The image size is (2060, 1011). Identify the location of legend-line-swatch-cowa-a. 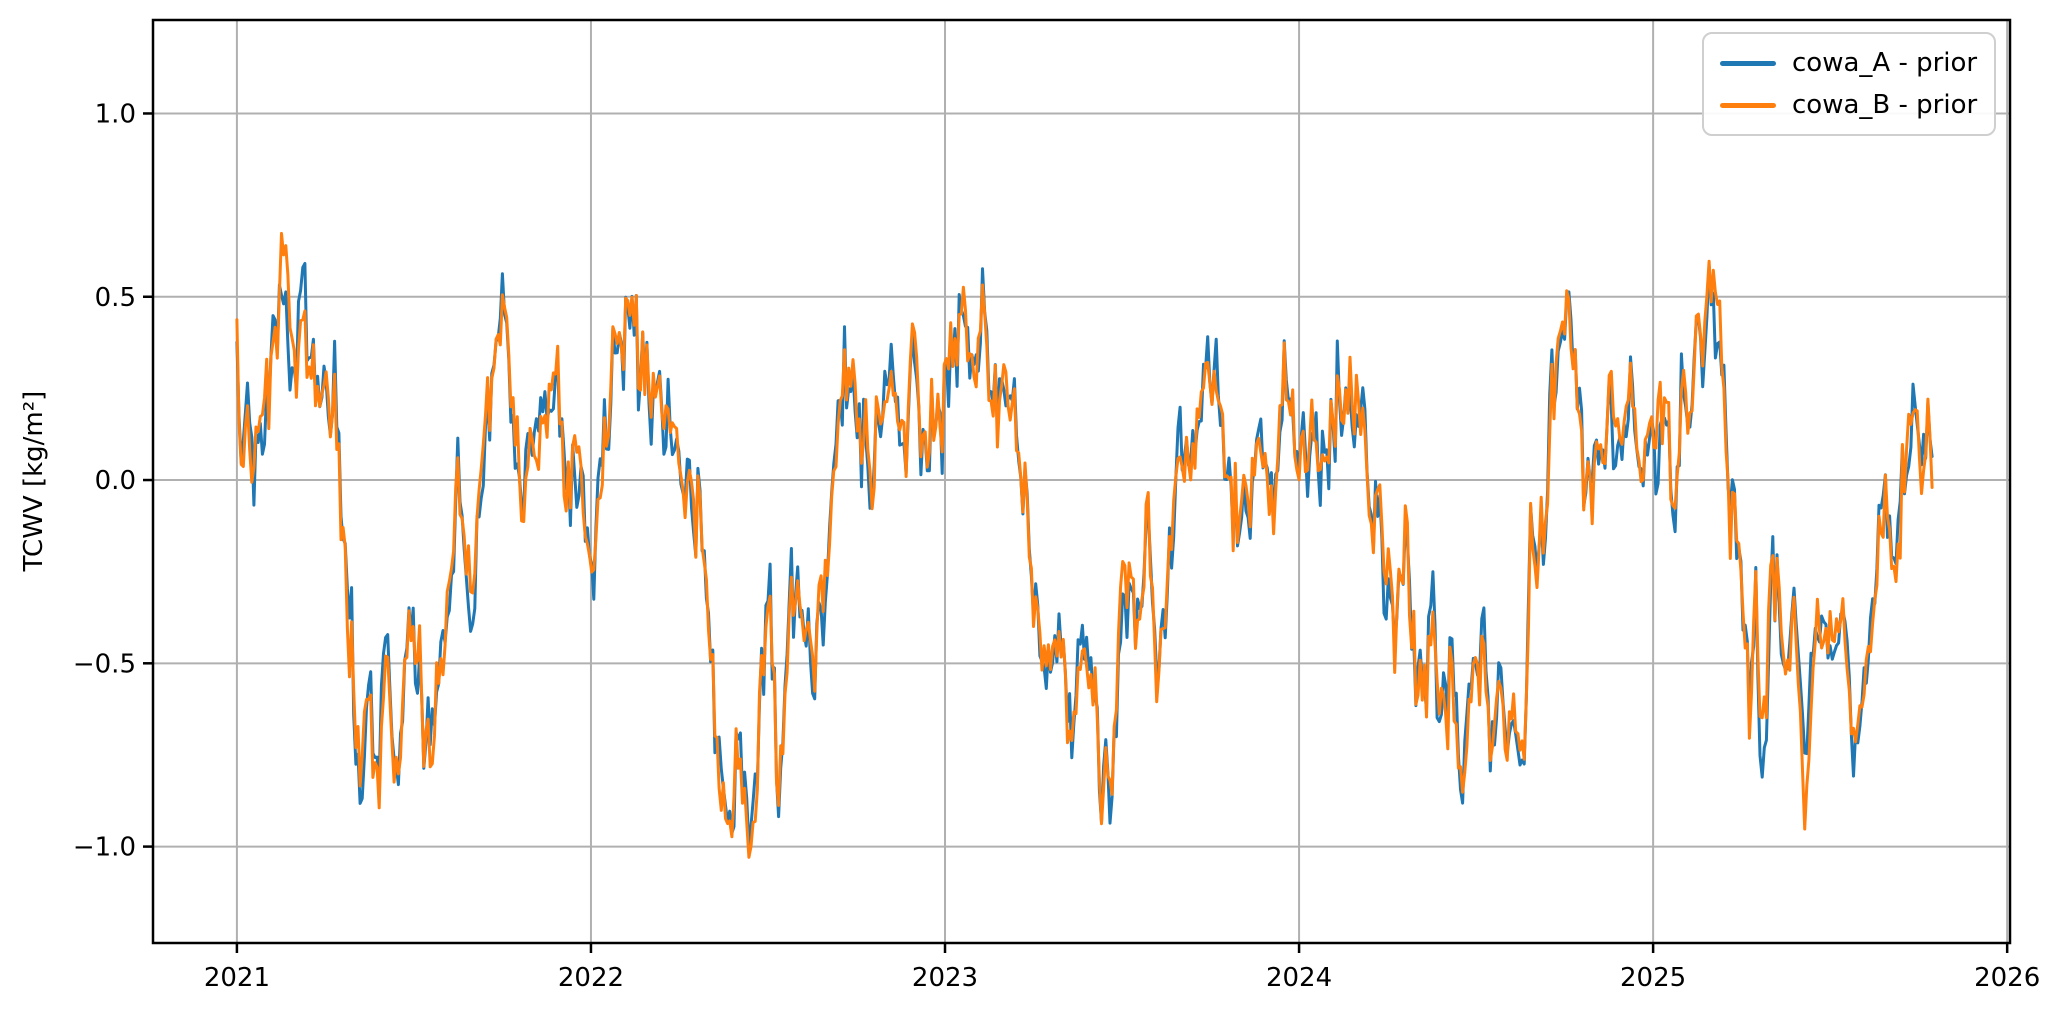
(1748, 63).